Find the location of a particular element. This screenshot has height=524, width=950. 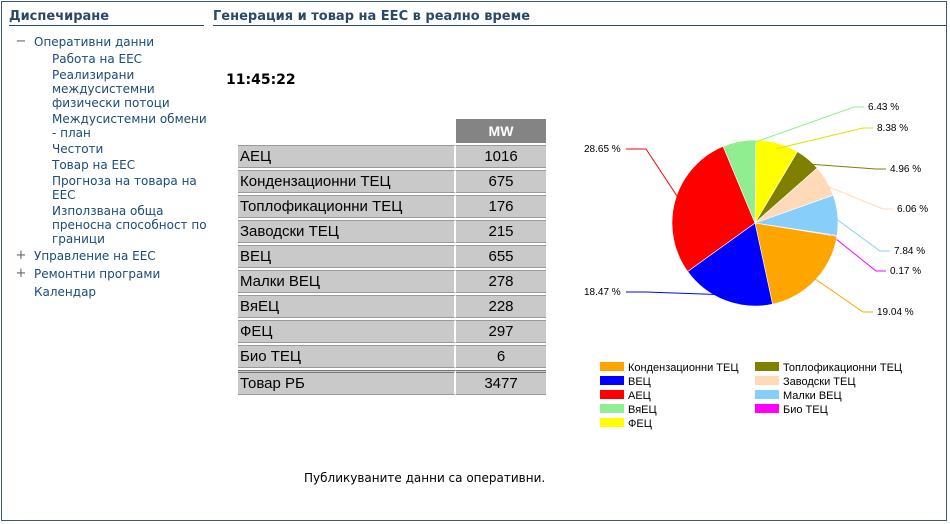

current-time: 11:45:22 is located at coordinates (261, 80).